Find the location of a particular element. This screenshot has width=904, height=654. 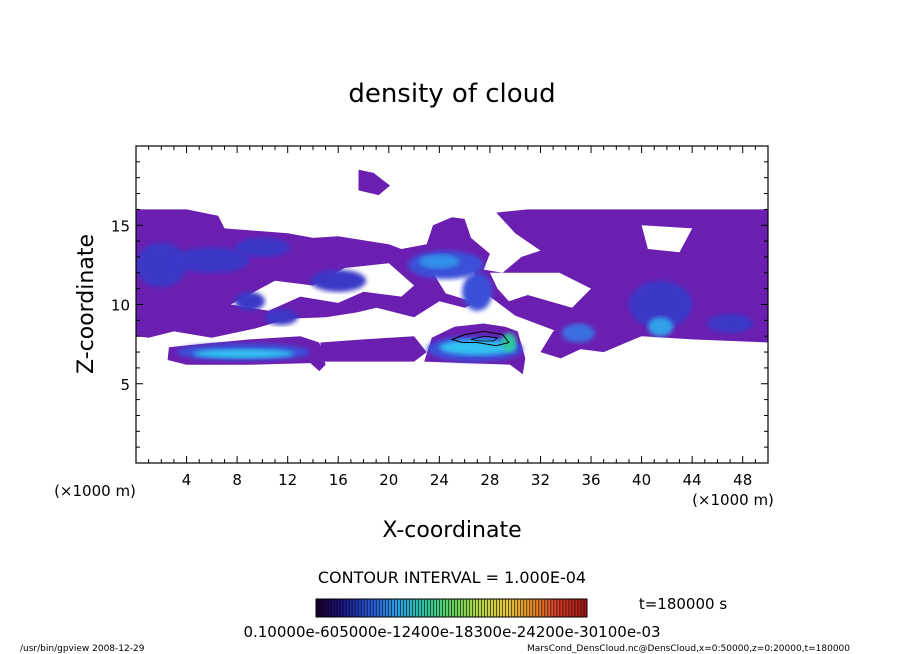

x-tick-label: 20 is located at coordinates (388, 480).